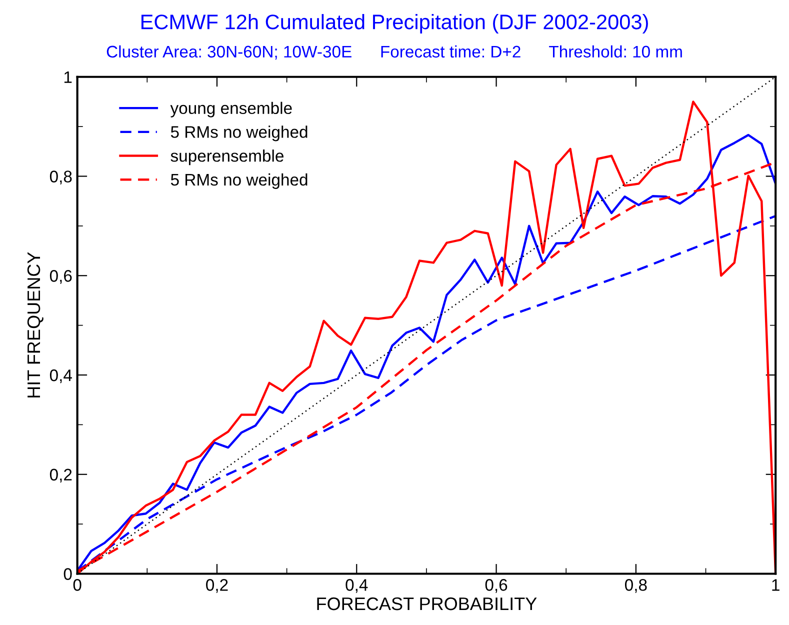  Describe the element at coordinates (61, 475) in the screenshot. I see `y-tick-label: 0,2` at that location.